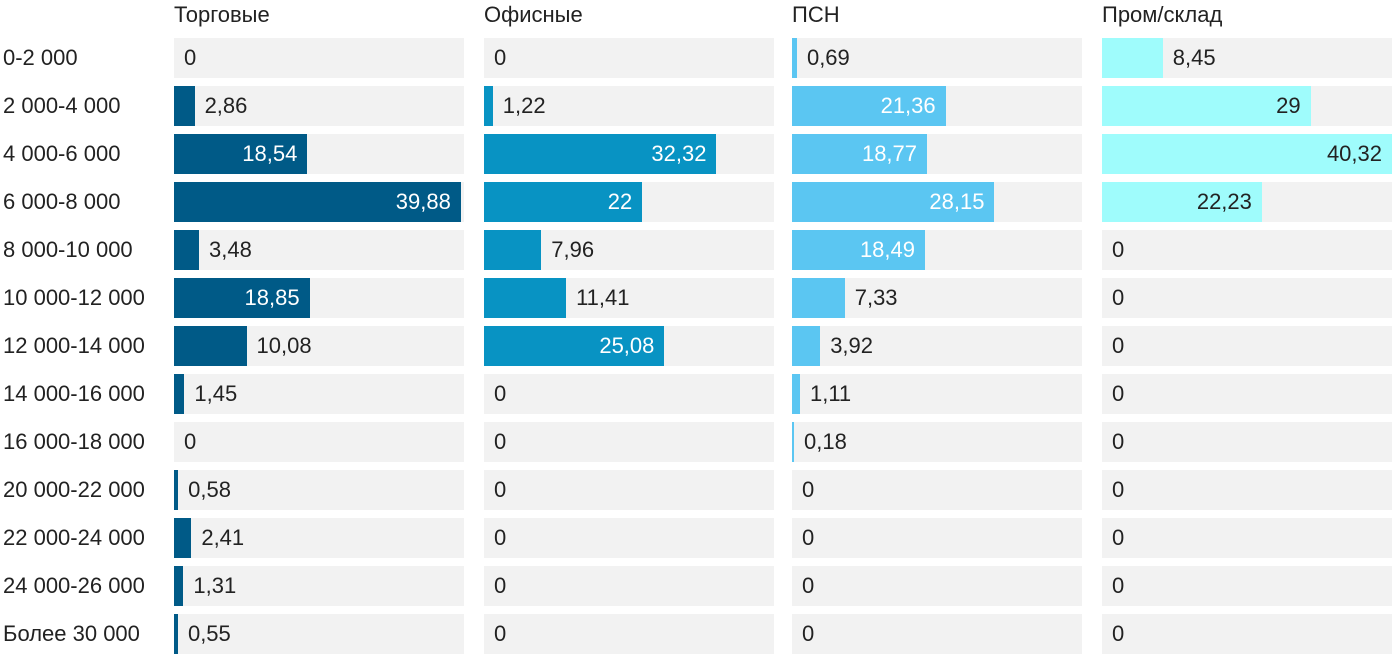  I want to click on data-label: 39,88, so click(423, 201).